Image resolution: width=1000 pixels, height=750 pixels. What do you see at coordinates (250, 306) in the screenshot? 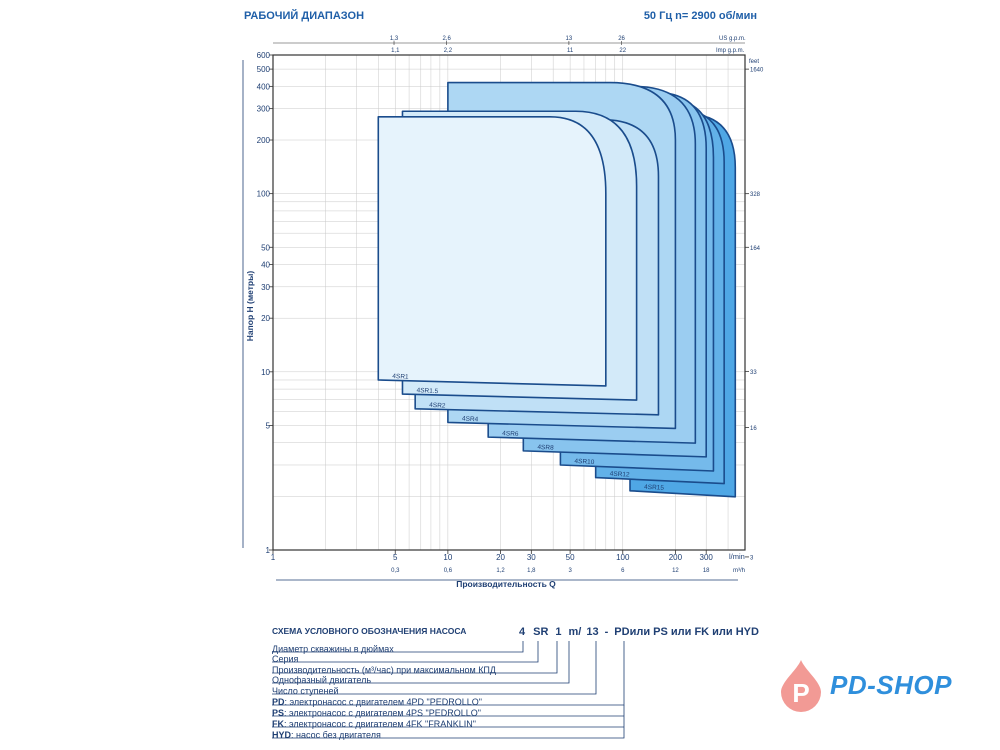
I see `y-axis-label: Напор H (метры)` at bounding box center [250, 306].